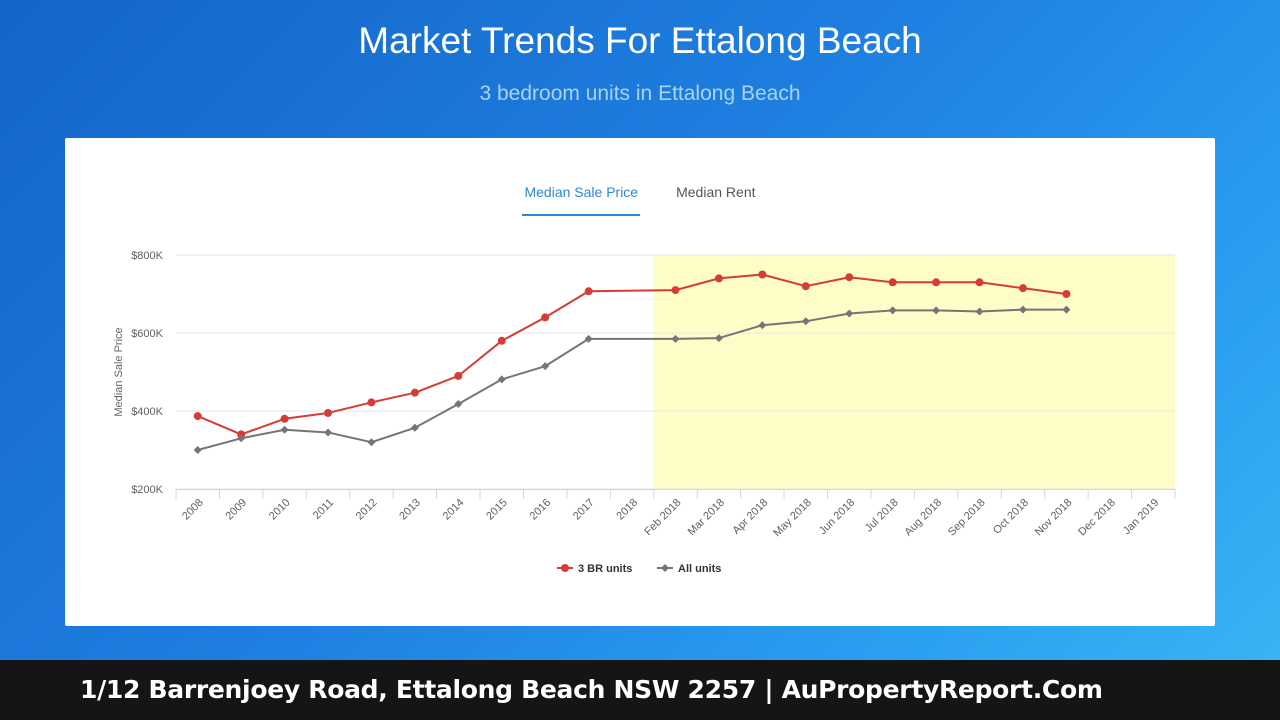 This screenshot has height=720, width=1280. I want to click on y-tick-label: $400K, so click(147, 412).